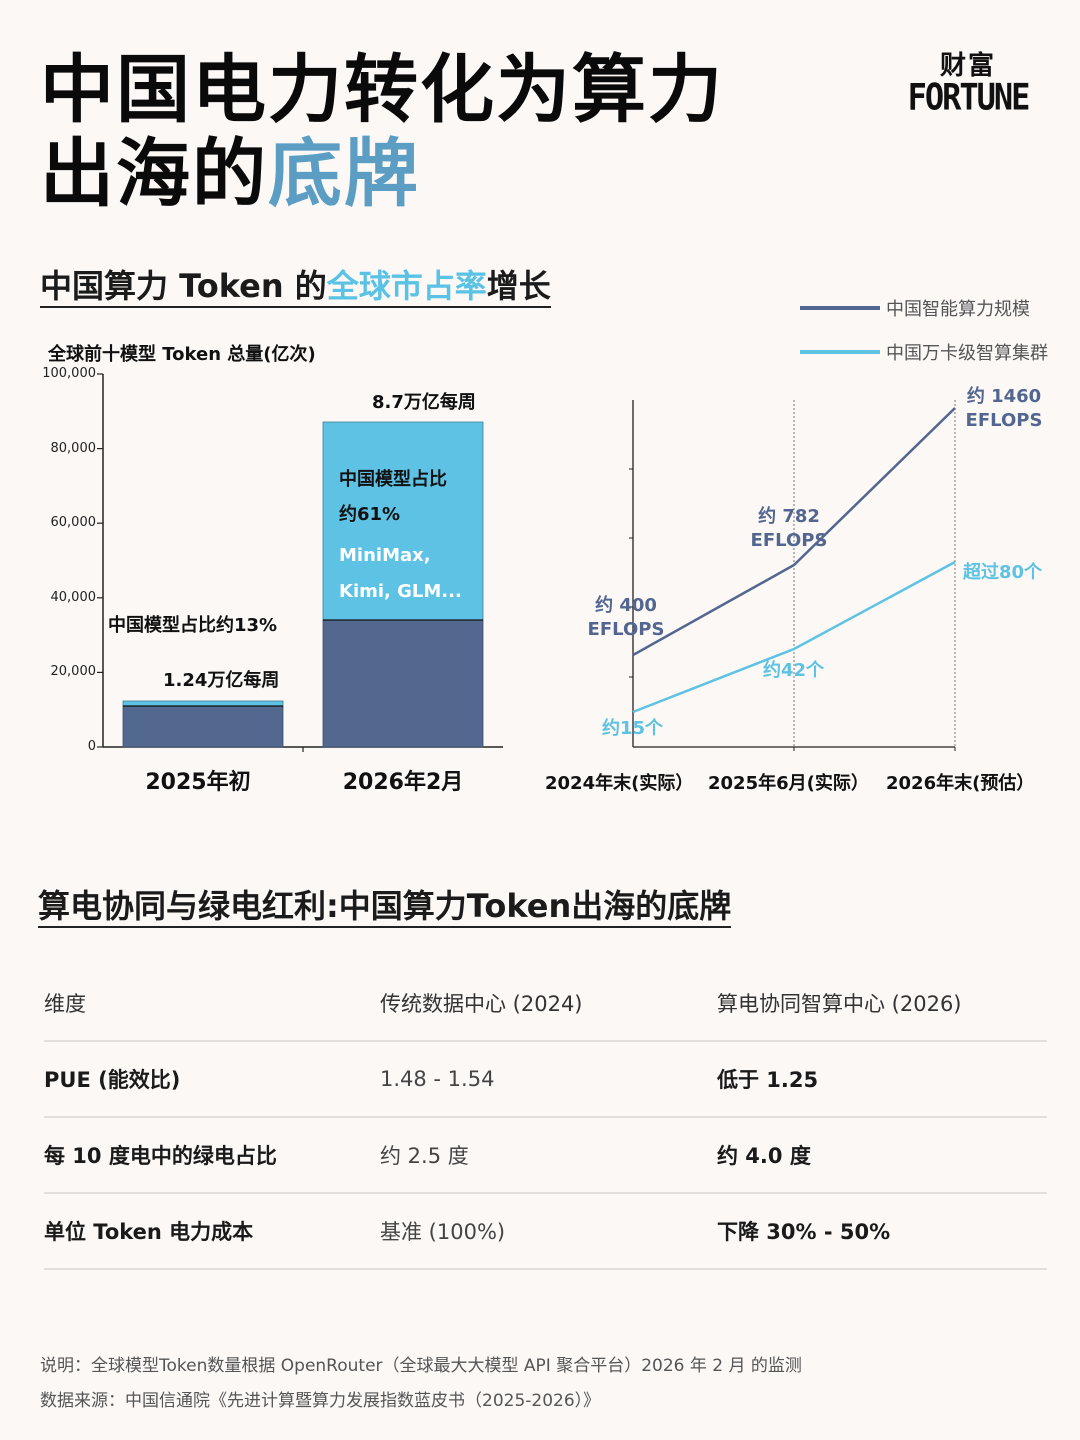  Describe the element at coordinates (182, 354) in the screenshot. I see `bar-chart-ylabel: 全球前十模型 Token 总量(亿次)` at that location.